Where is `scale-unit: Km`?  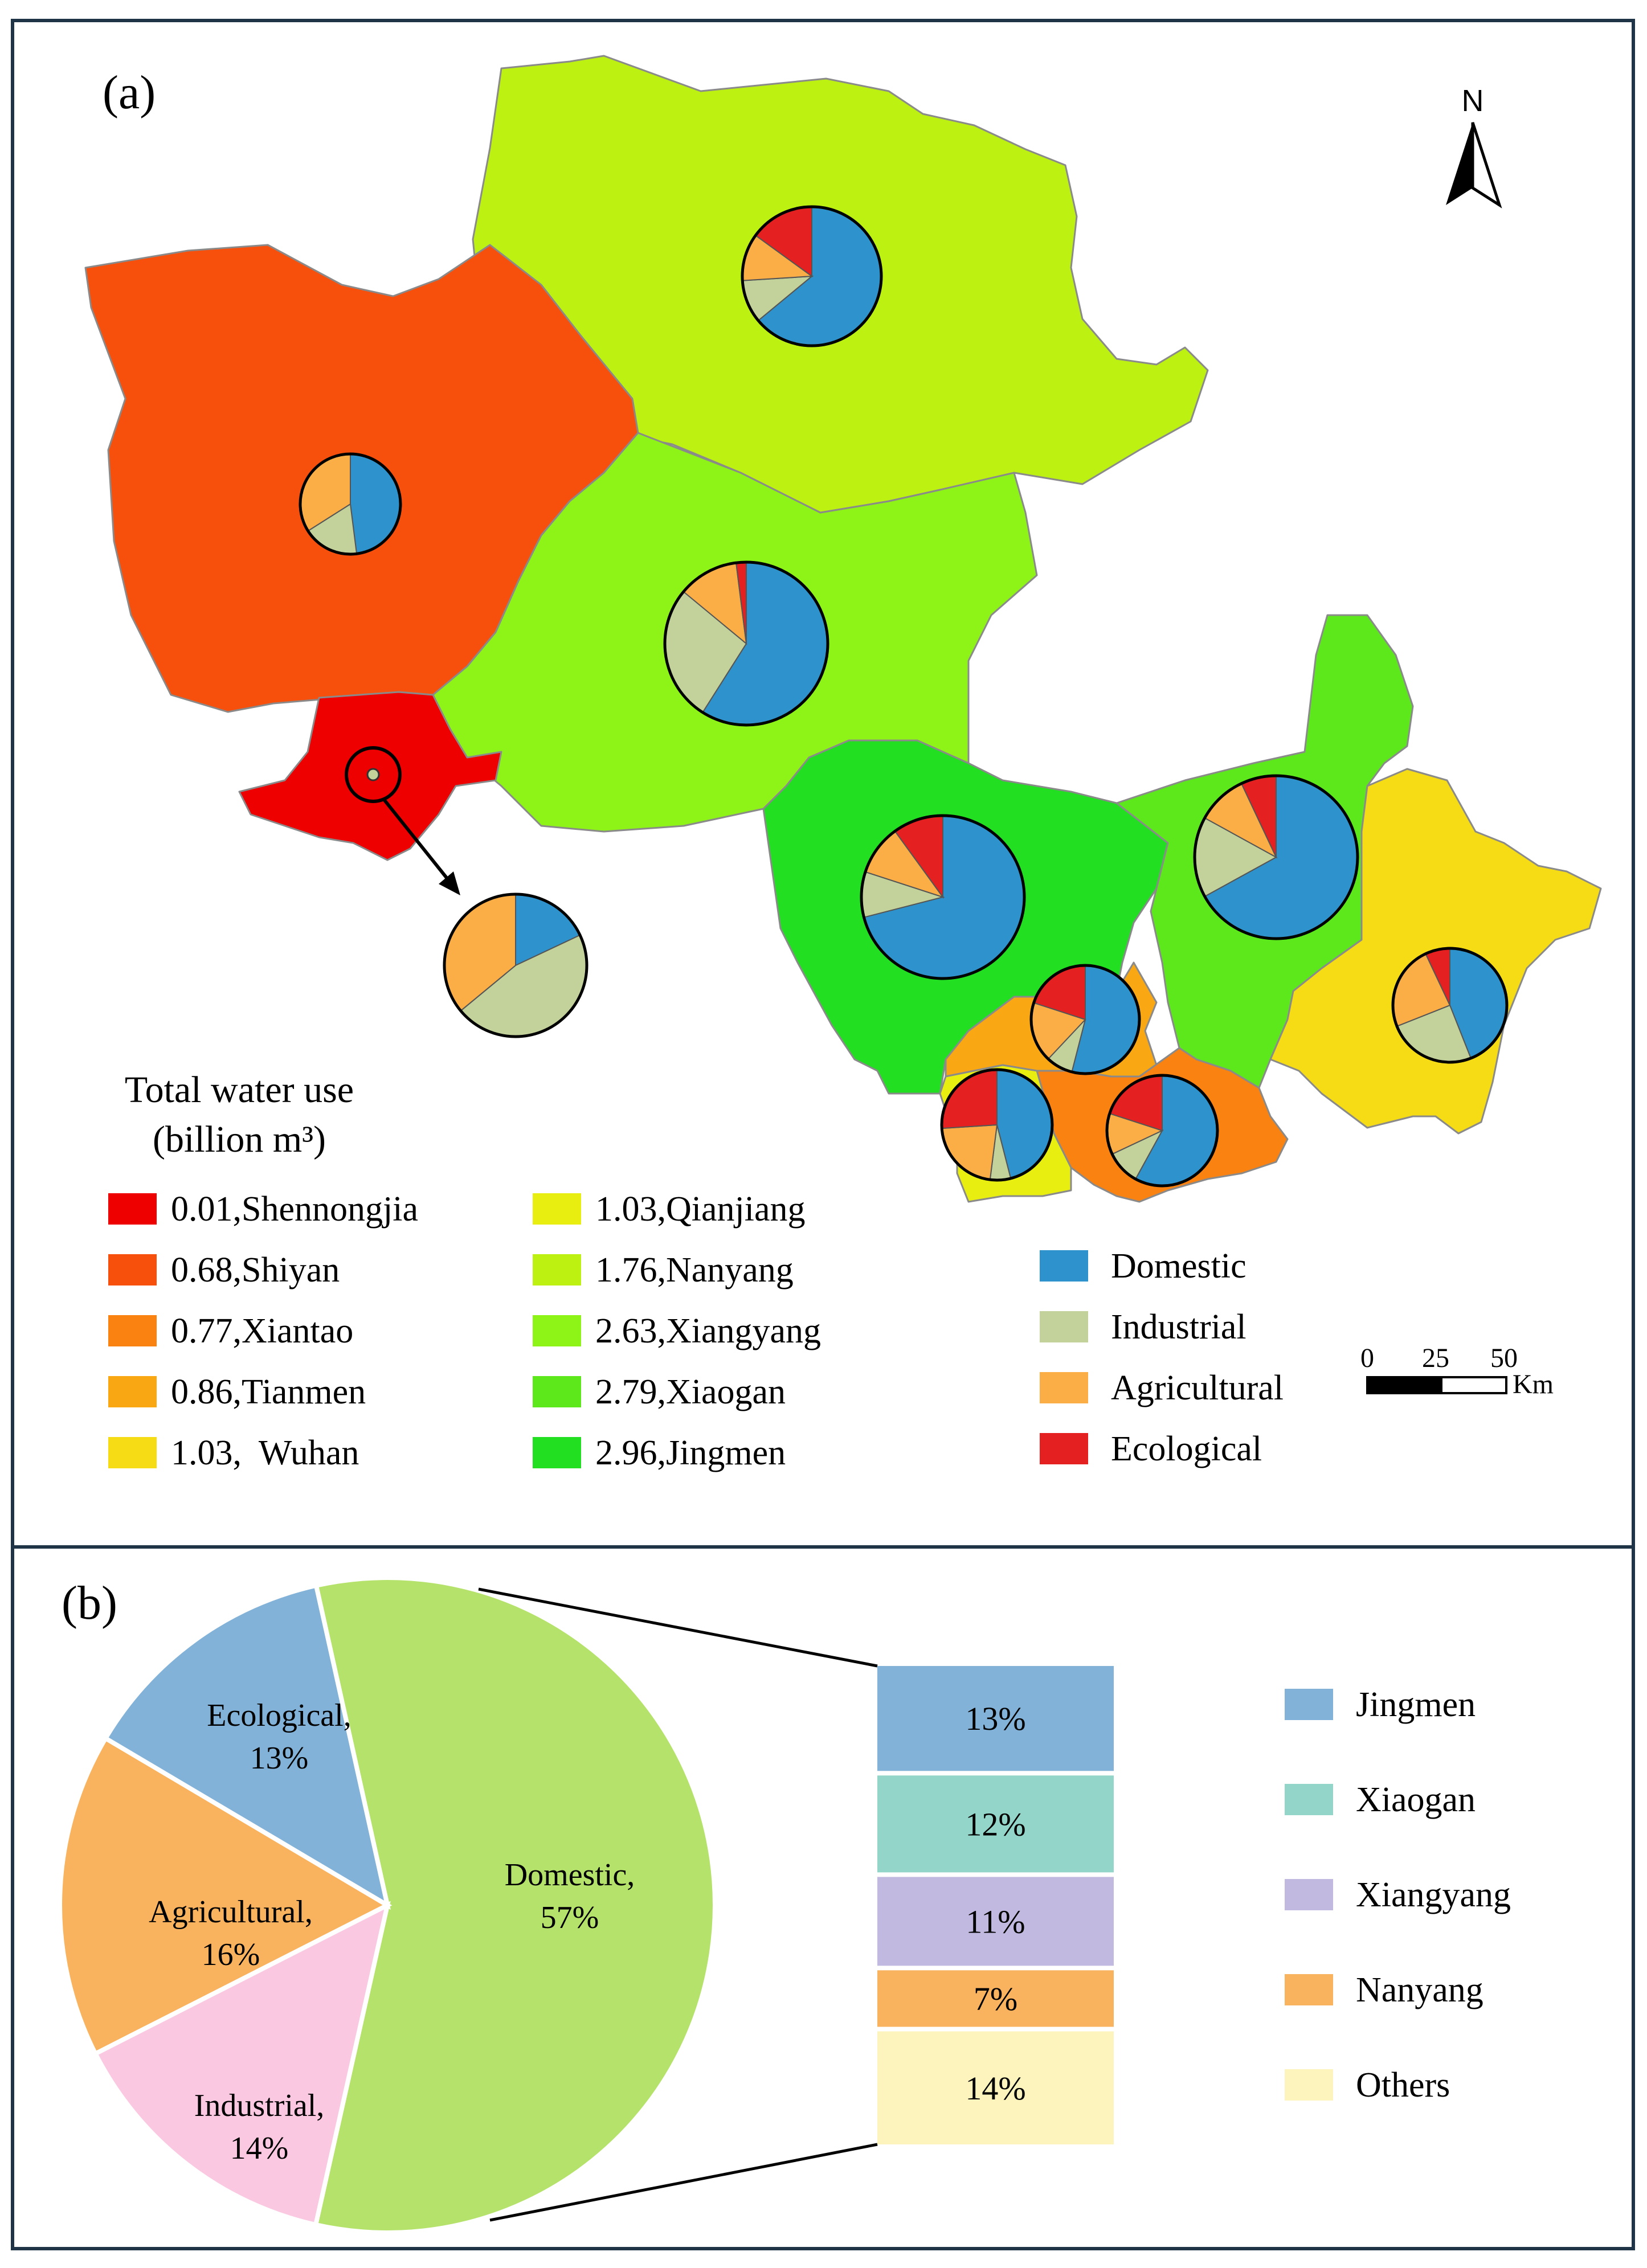 scale-unit: Km is located at coordinates (1533, 1384).